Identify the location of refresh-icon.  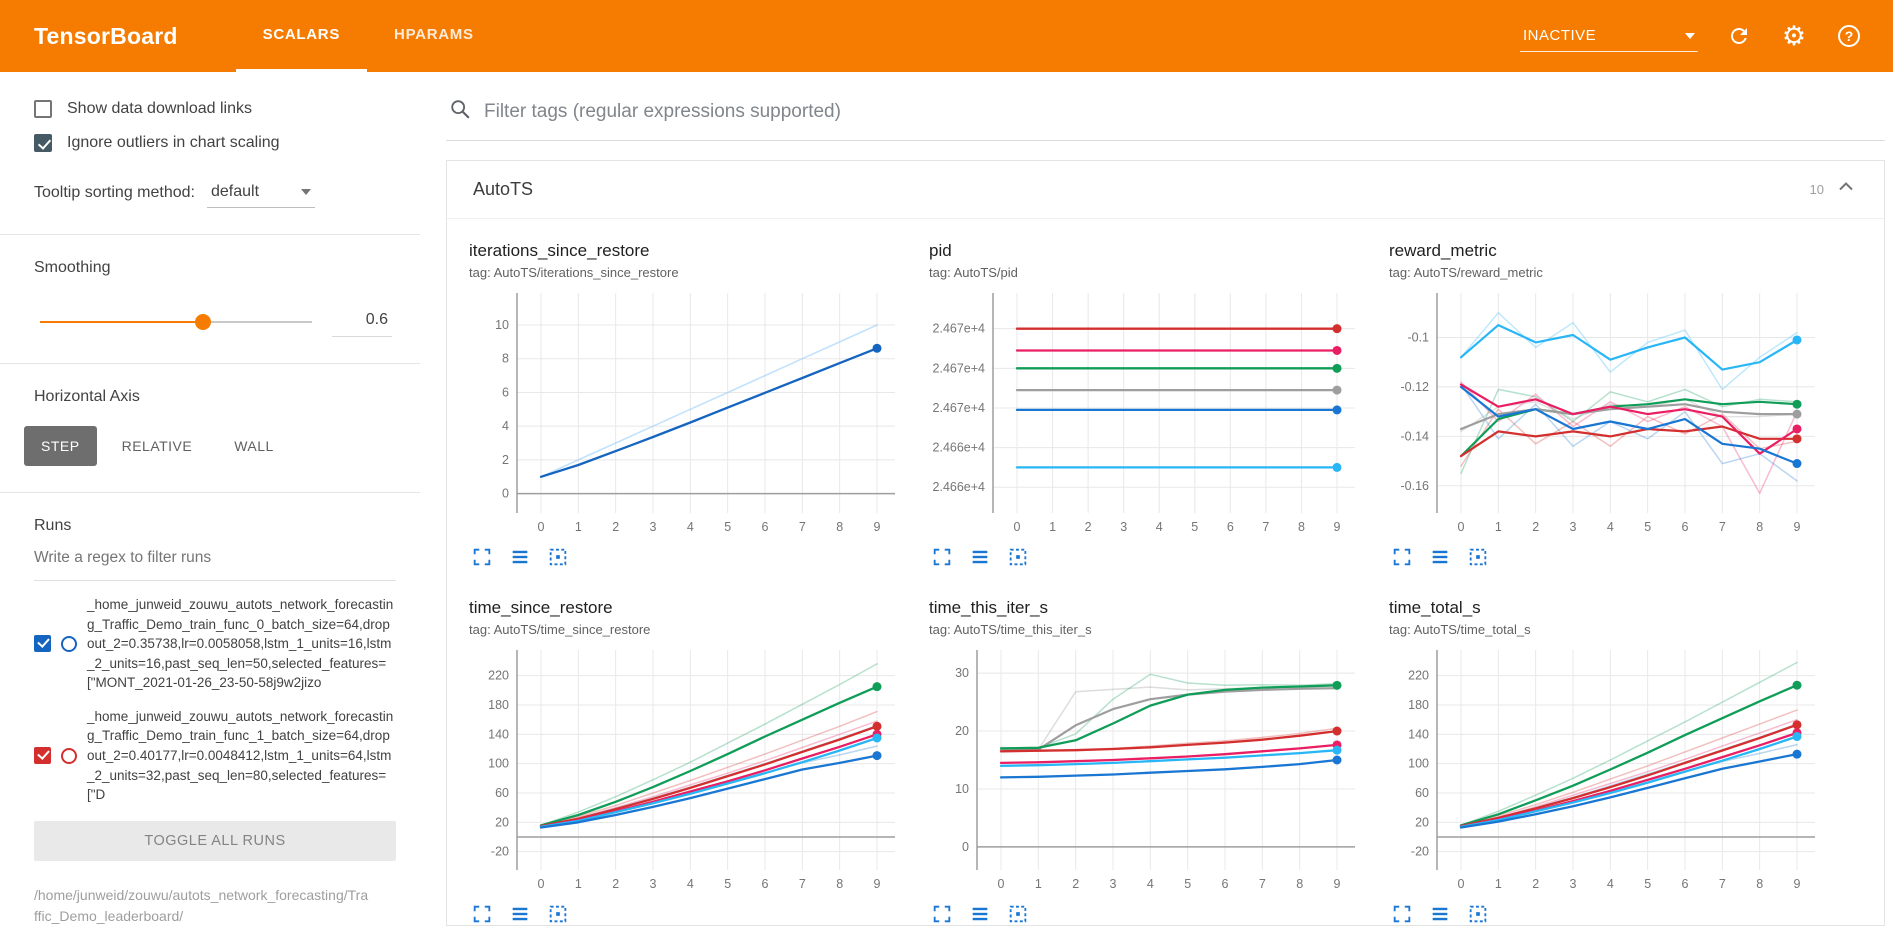
(1739, 36).